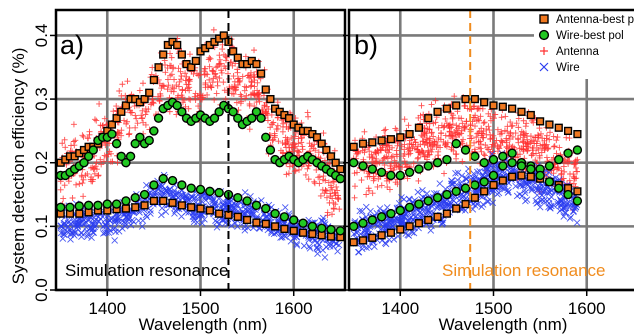 The height and width of the screenshot is (335, 634). What do you see at coordinates (584, 44) in the screenshot?
I see `legend-background` at bounding box center [584, 44].